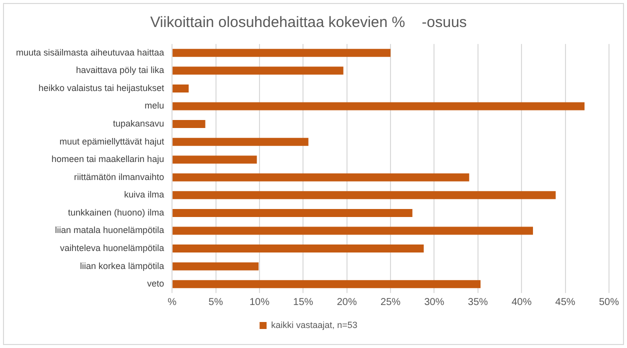  I want to click on x-tick-label: 5%, so click(216, 302).